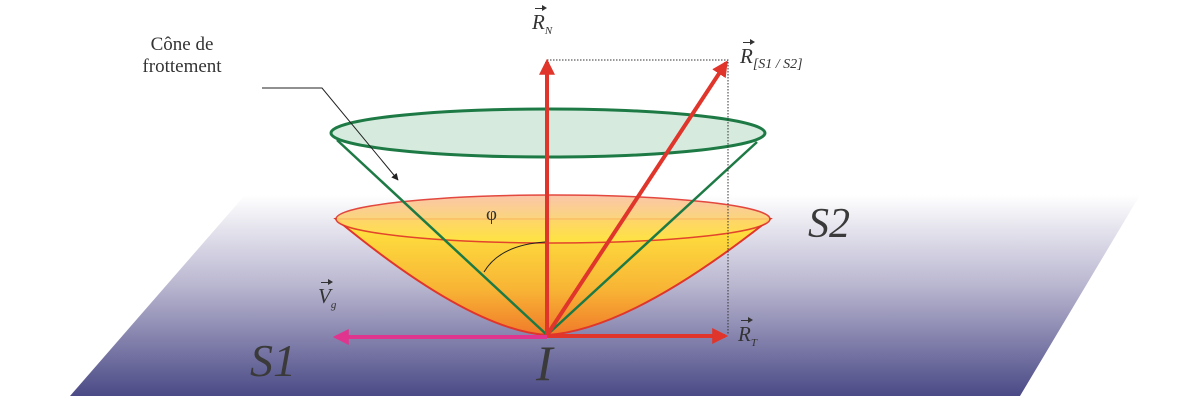  I want to click on resultant-symbol: R, so click(747, 53).